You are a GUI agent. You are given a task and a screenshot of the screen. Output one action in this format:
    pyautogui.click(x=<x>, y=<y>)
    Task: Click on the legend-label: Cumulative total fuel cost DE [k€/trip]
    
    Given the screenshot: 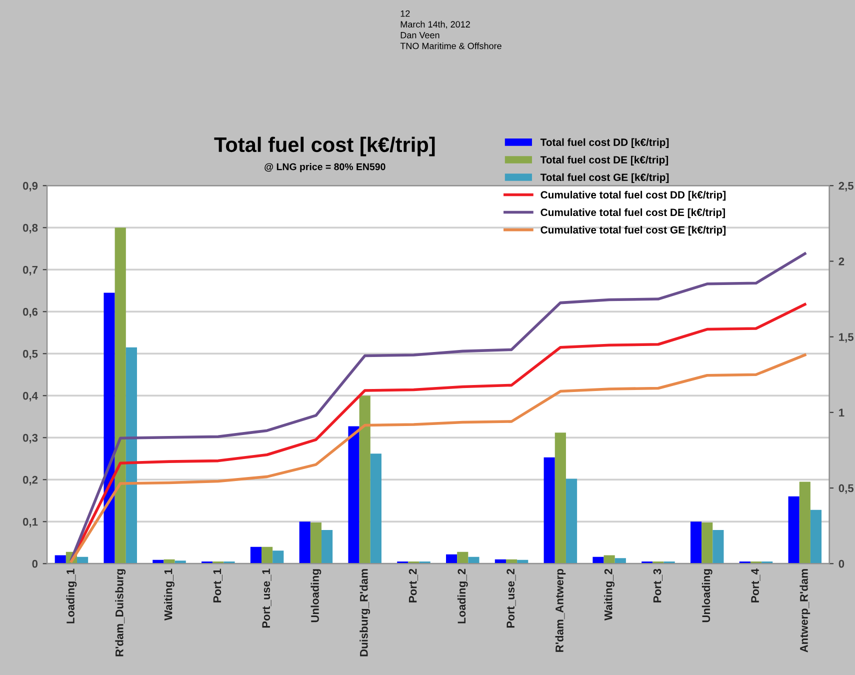 What is the action you would take?
    pyautogui.click(x=632, y=213)
    